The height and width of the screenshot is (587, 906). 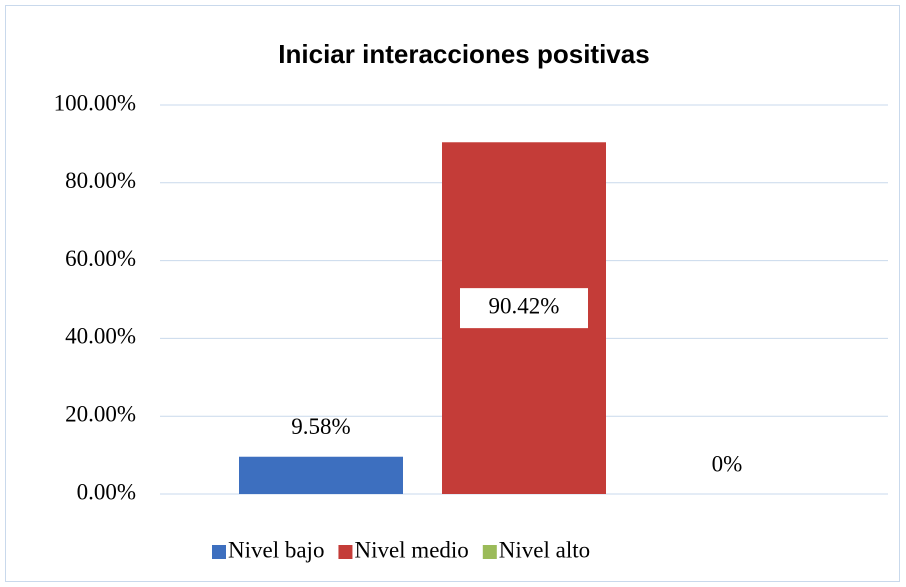 I want to click on y-tick-label: 40.00%, so click(x=100, y=336).